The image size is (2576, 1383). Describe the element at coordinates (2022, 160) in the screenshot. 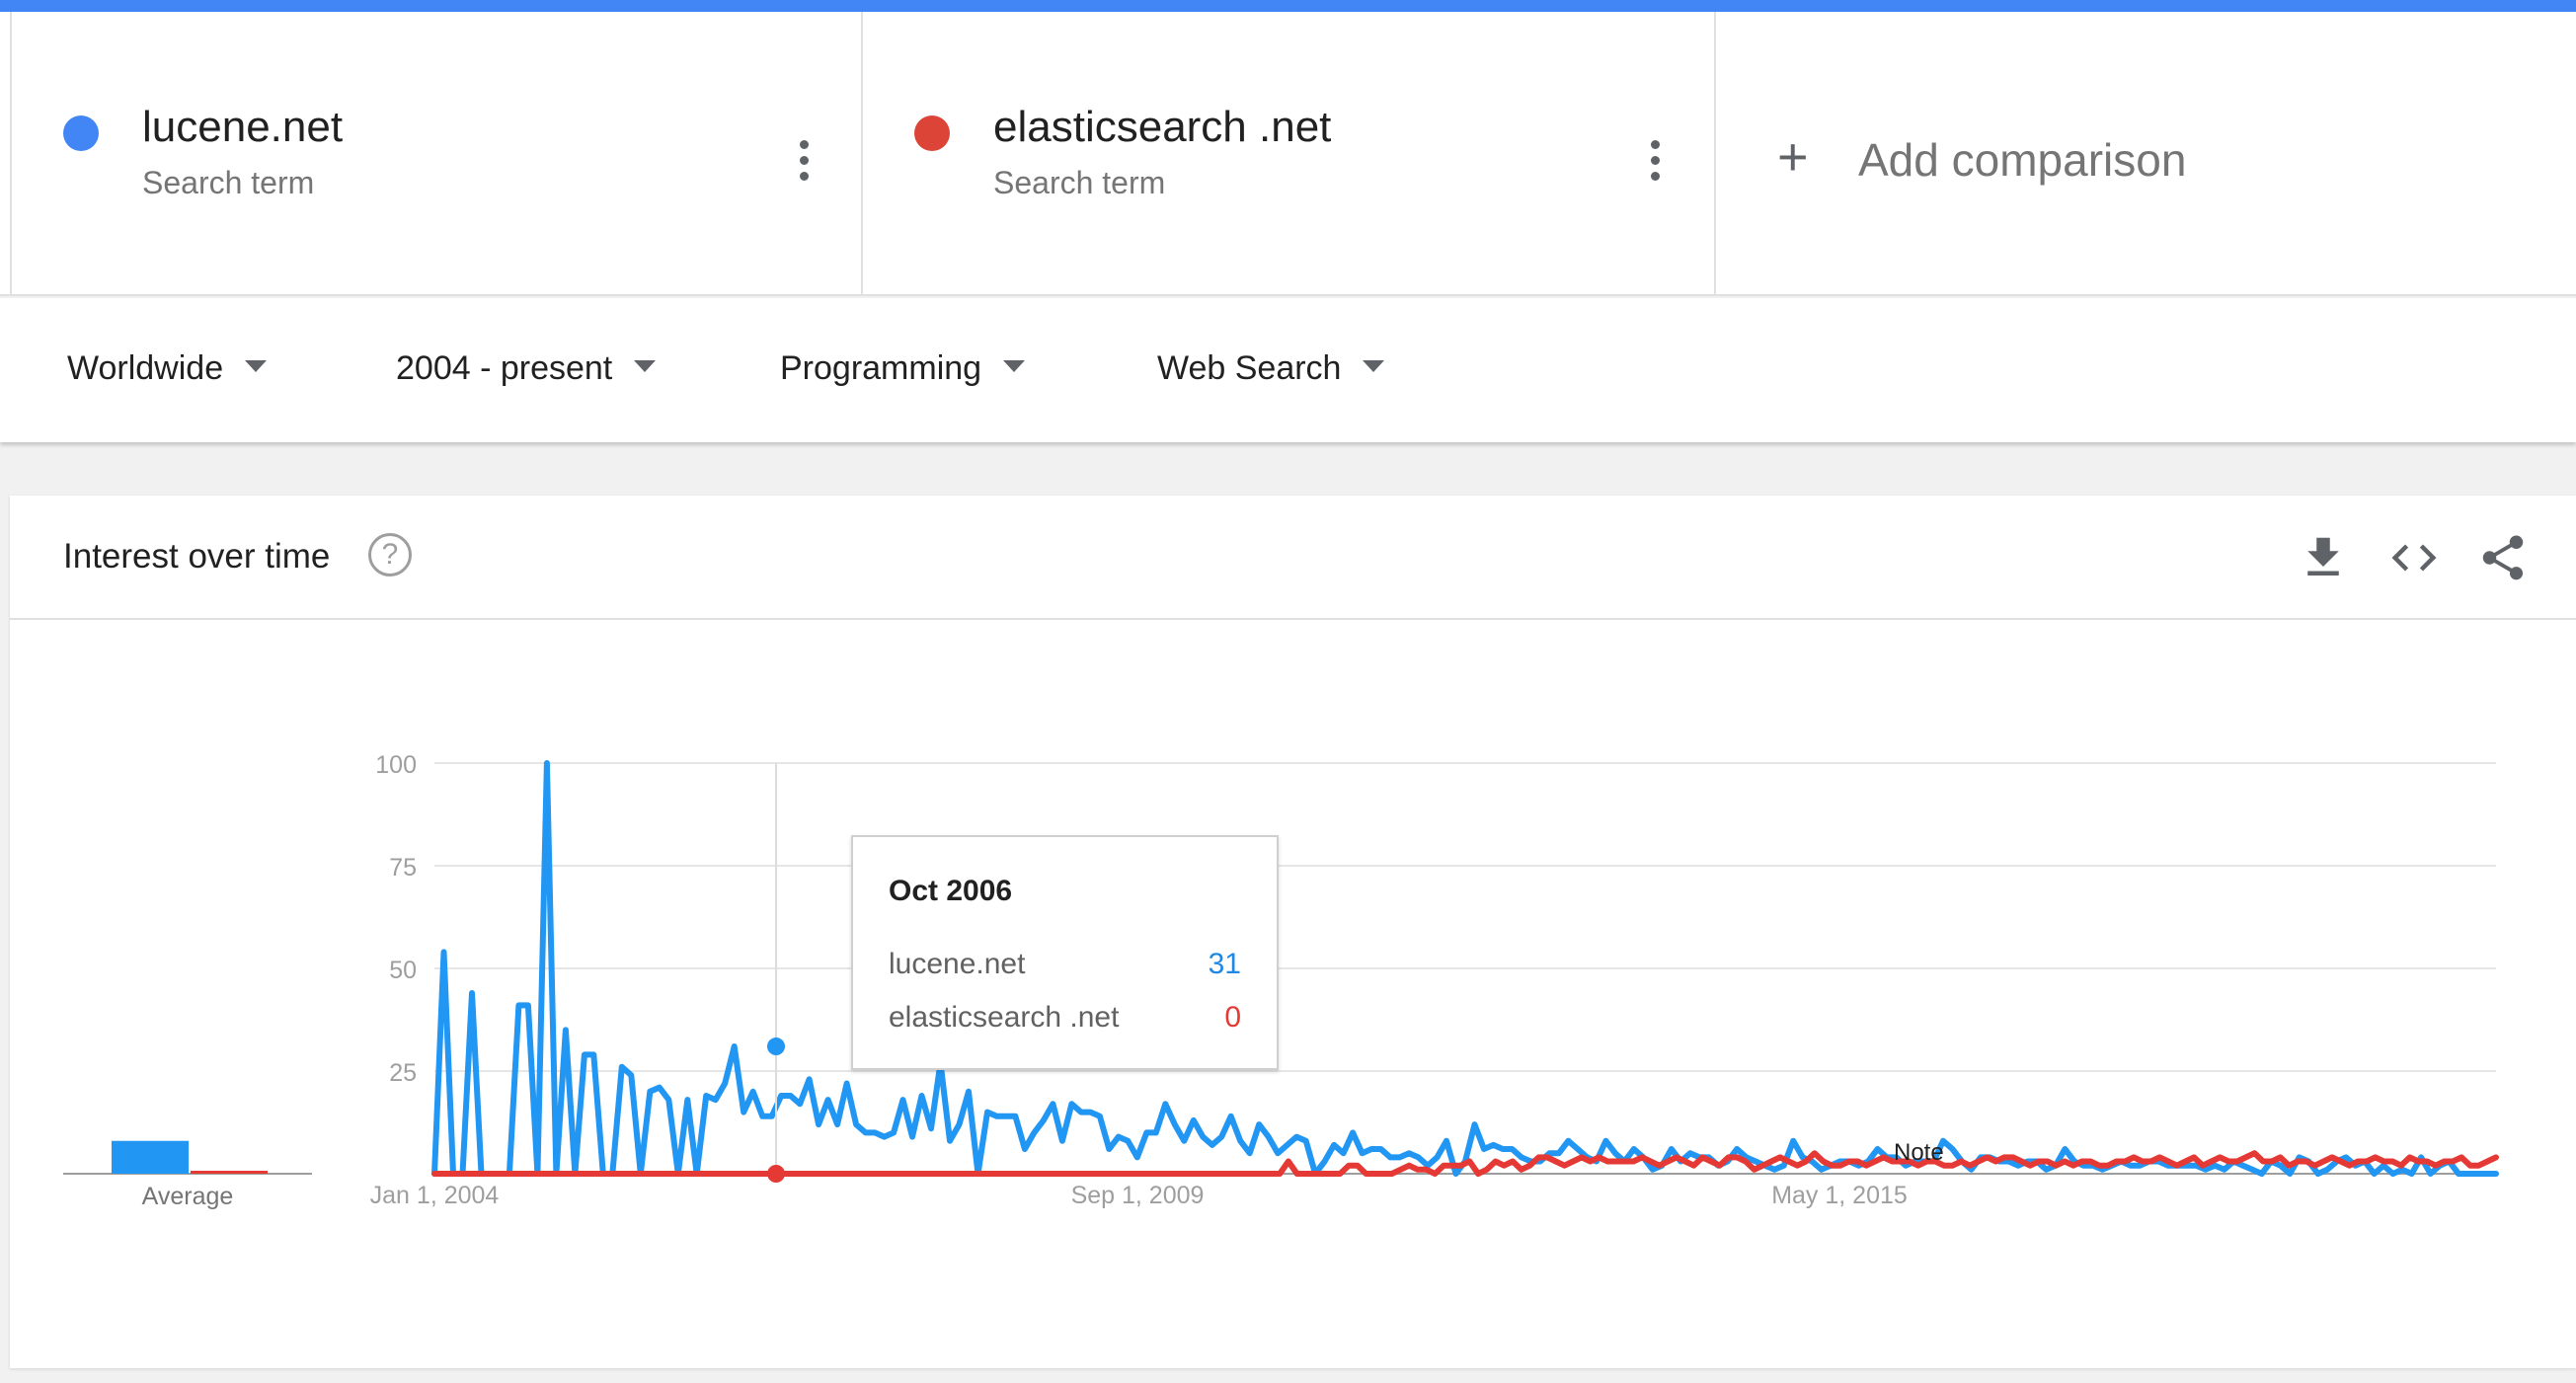

I see `add-comparison-label: Add comparison` at that location.